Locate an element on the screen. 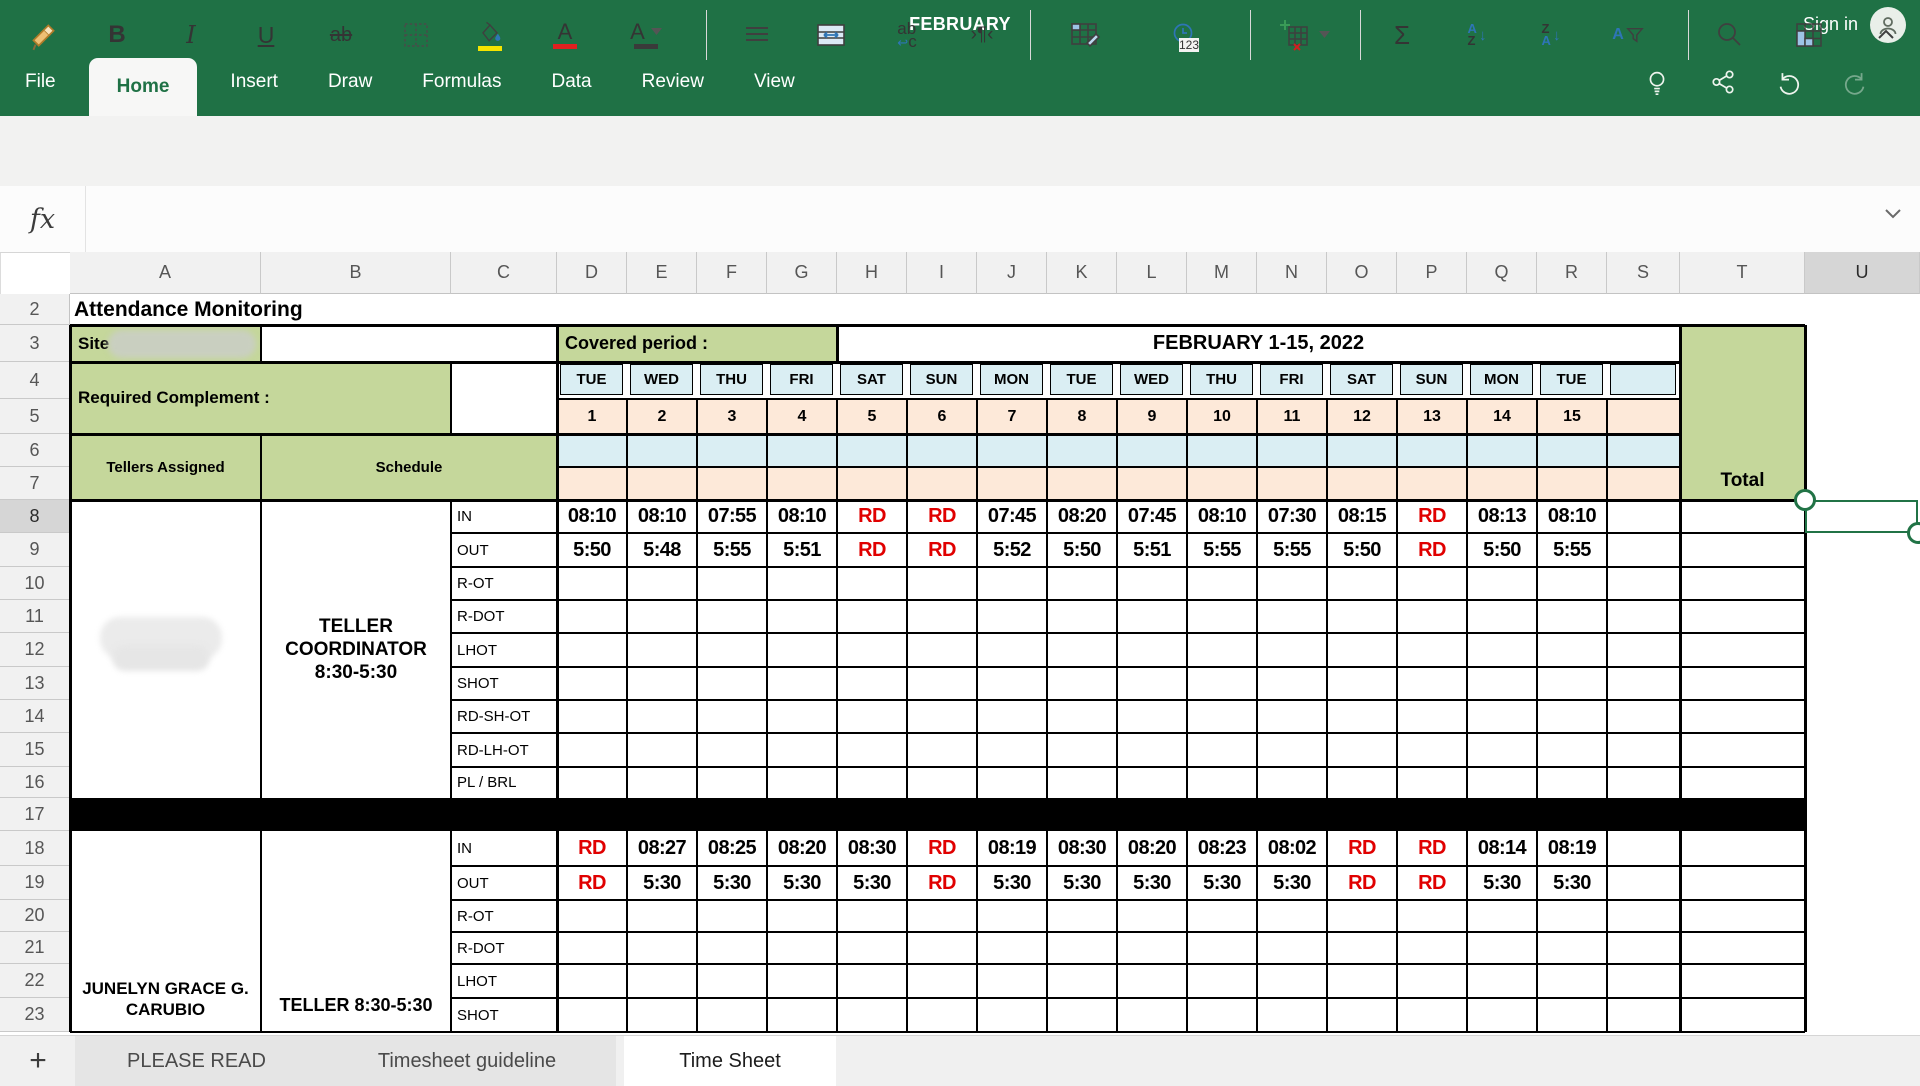 Image resolution: width=1920 pixels, height=1086 pixels. cell-M18: 08:23 is located at coordinates (1222, 848).